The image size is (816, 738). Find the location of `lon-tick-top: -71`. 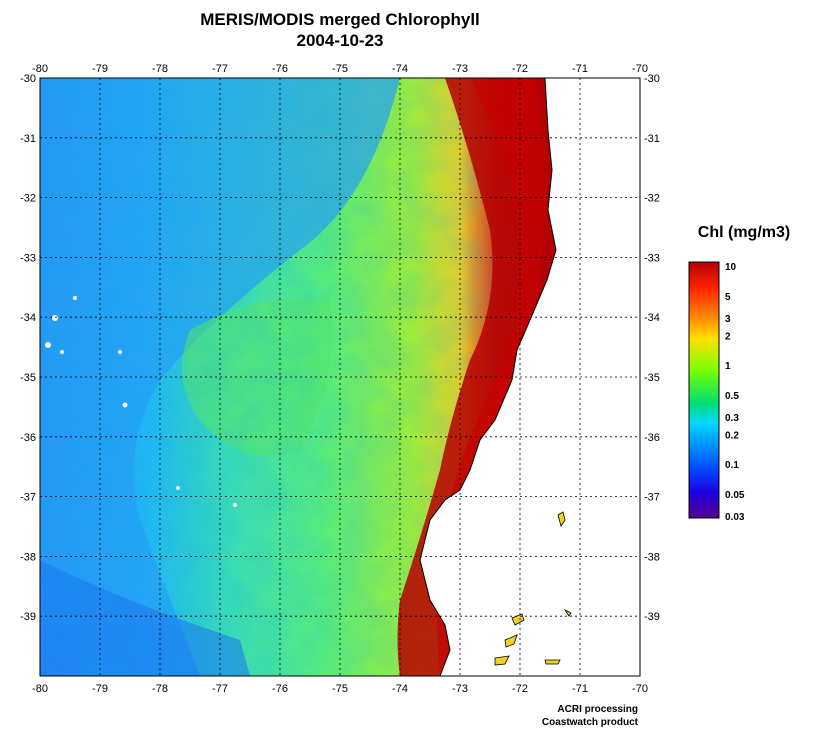

lon-tick-top: -71 is located at coordinates (580, 69).